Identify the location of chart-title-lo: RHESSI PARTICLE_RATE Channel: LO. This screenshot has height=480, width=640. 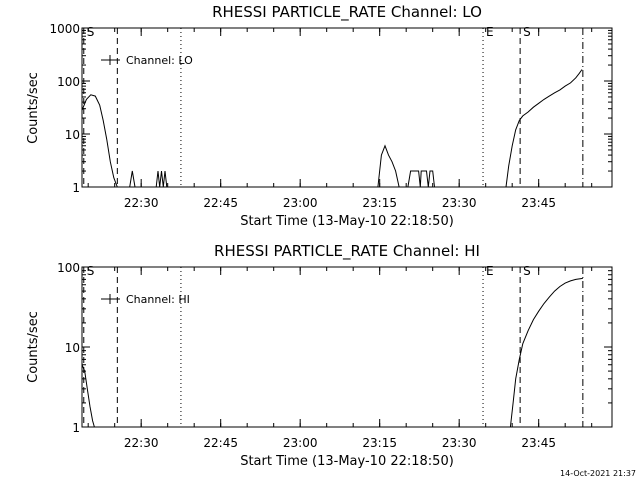
(347, 12).